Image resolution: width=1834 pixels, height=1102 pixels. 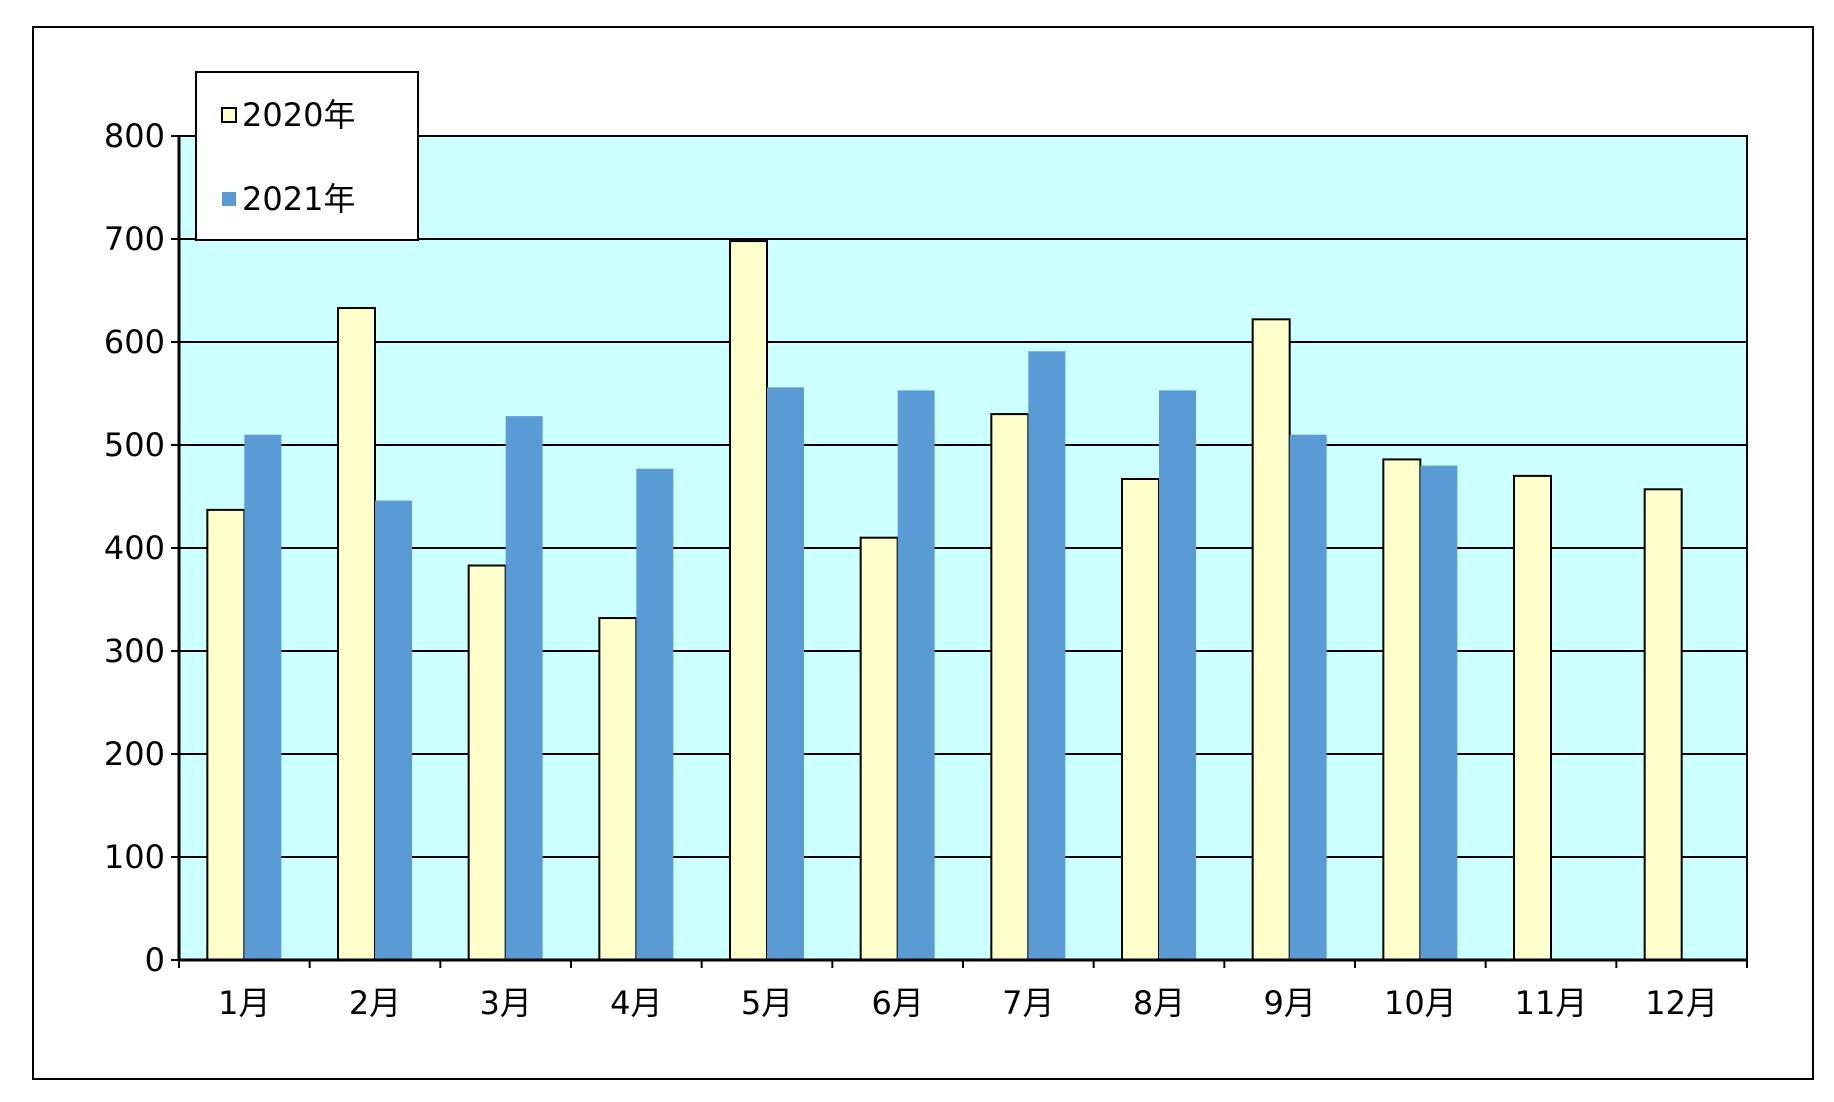 What do you see at coordinates (1532, 717) in the screenshot?
I see `bar-2020年-11月` at bounding box center [1532, 717].